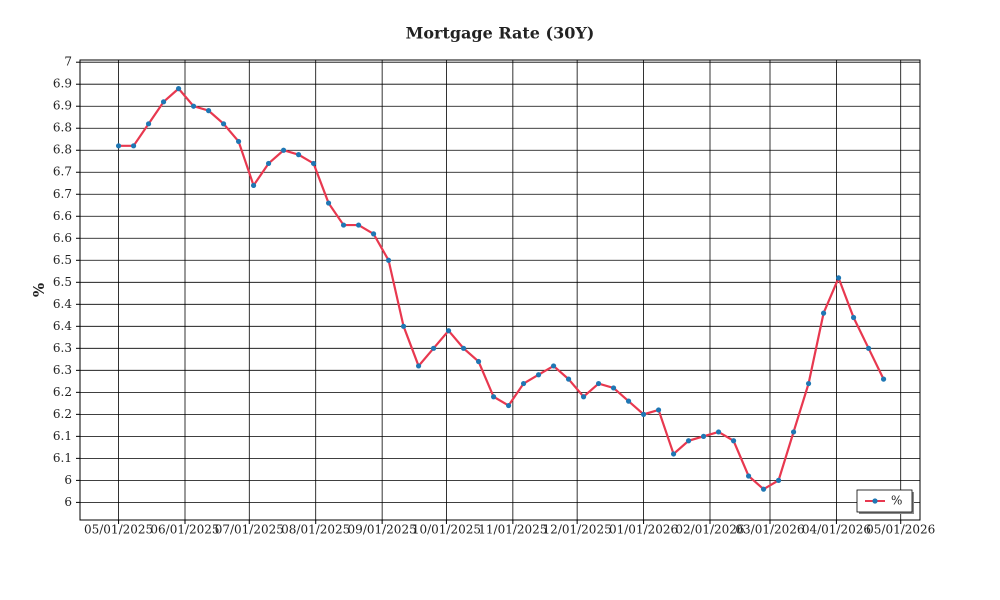 This screenshot has height=600, width=1000. Describe the element at coordinates (577, 530) in the screenshot. I see `x-tick-label: 12/01/2025` at that location.